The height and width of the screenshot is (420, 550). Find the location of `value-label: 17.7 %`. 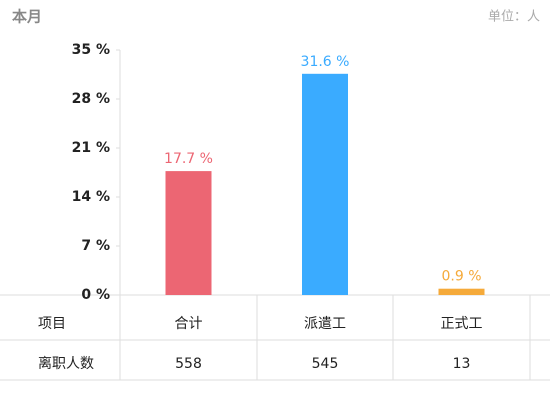

value-label: 17.7 % is located at coordinates (188, 159).